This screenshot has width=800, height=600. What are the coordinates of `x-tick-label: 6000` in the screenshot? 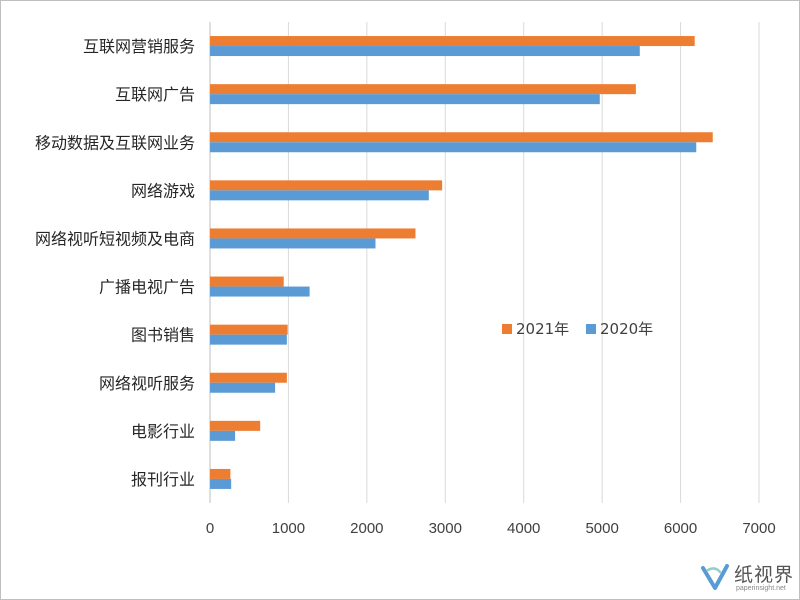 It's located at (680, 528).